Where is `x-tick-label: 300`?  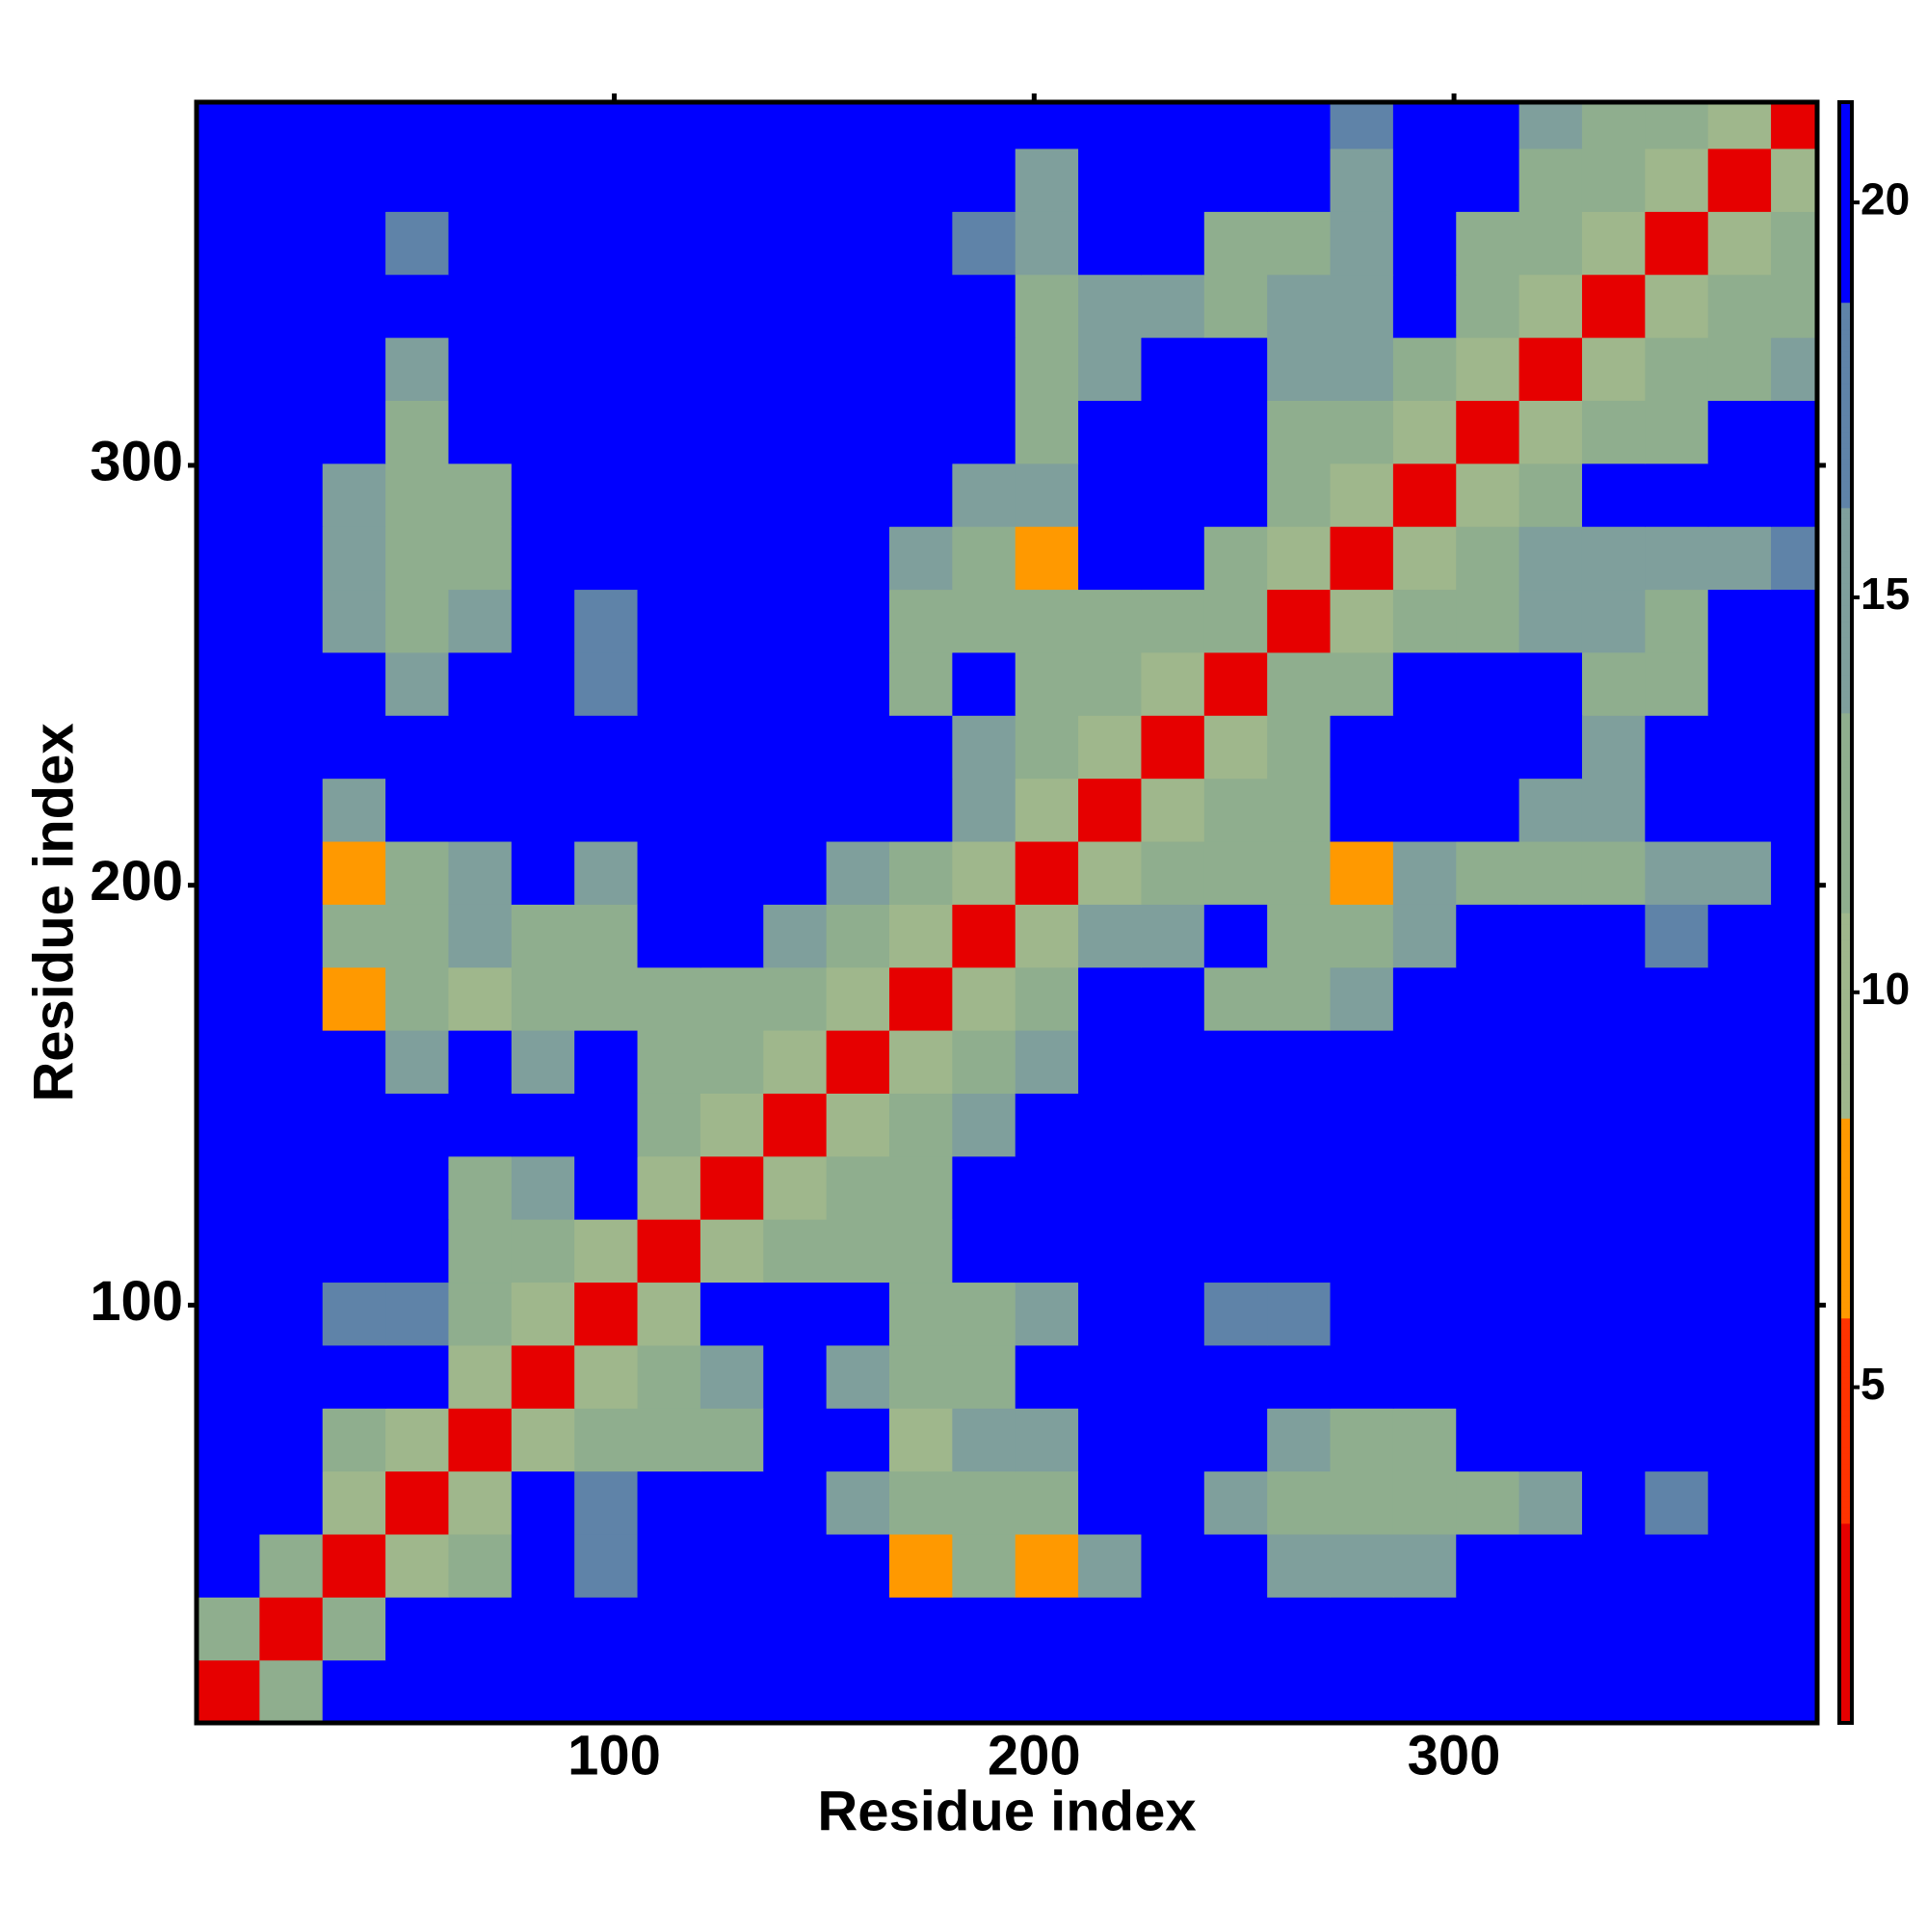 x-tick-label: 300 is located at coordinates (1454, 1755).